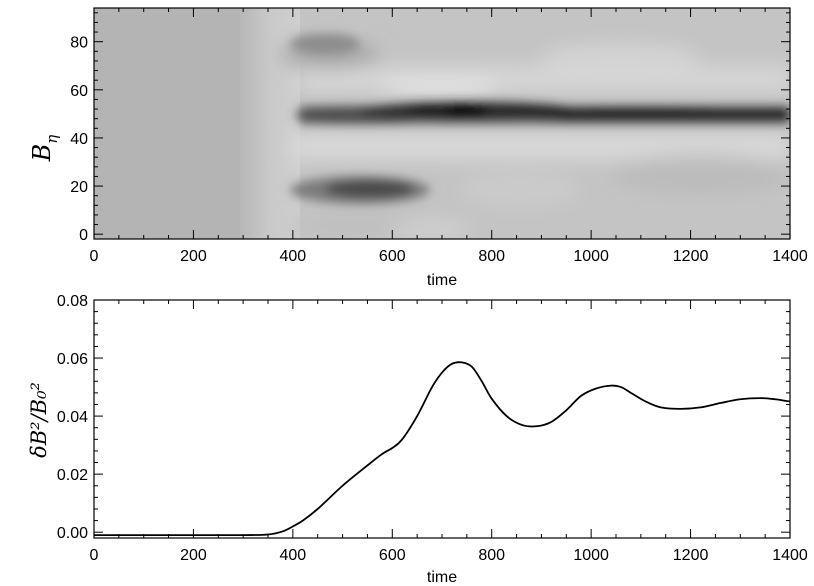  What do you see at coordinates (392, 555) in the screenshot?
I see `line-x-tick-label: 600` at bounding box center [392, 555].